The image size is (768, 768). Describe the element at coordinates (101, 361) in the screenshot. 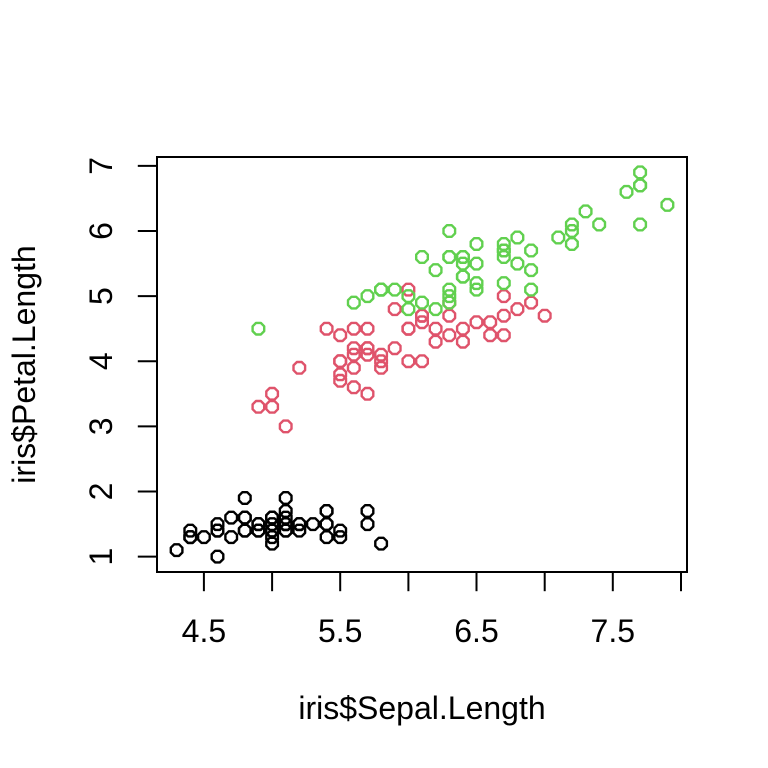

I see `svg-text: 4` at that location.